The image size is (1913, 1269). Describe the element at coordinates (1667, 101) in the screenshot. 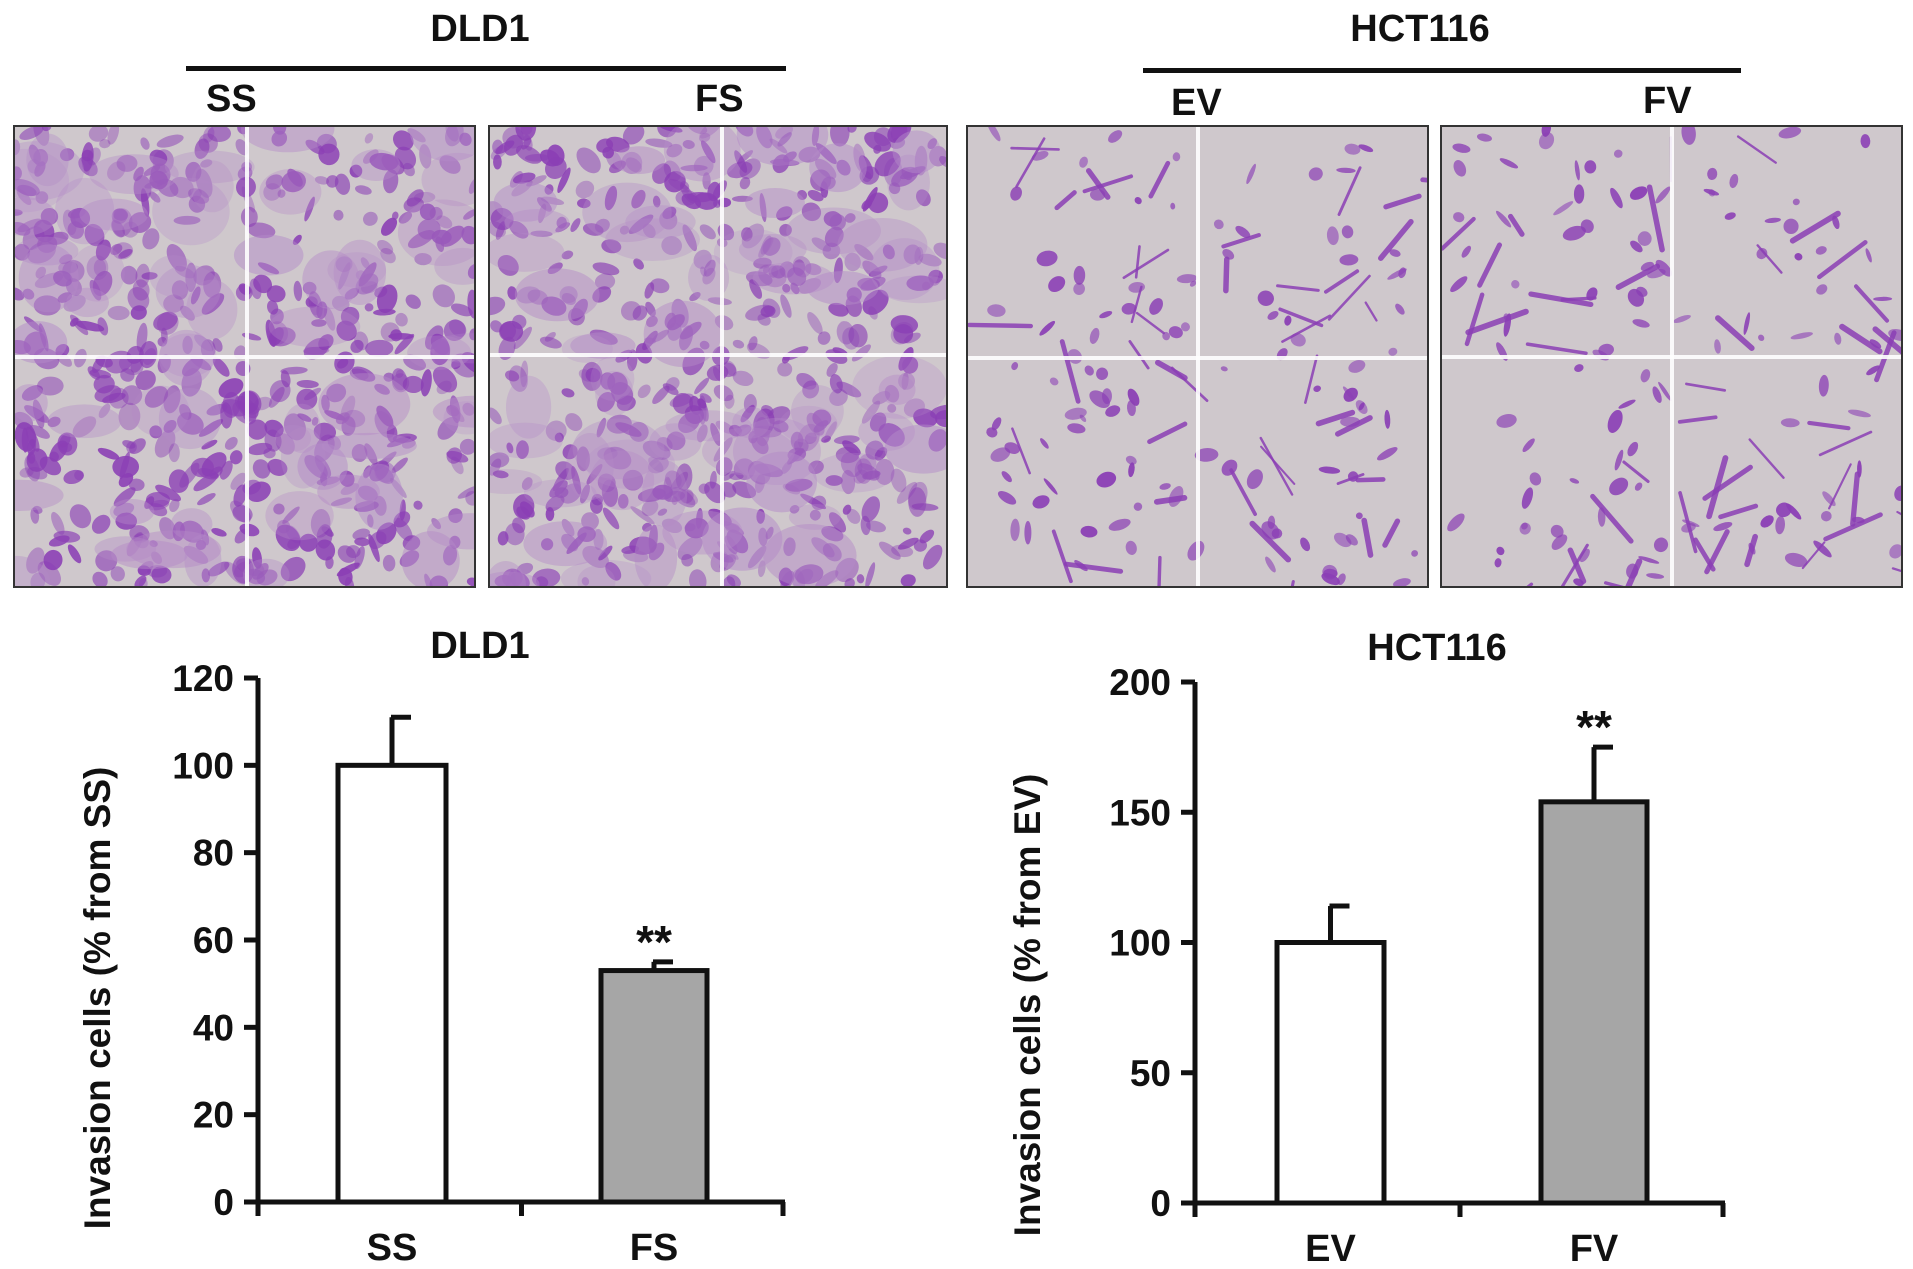

I see `condition-label-fv: FV` at that location.